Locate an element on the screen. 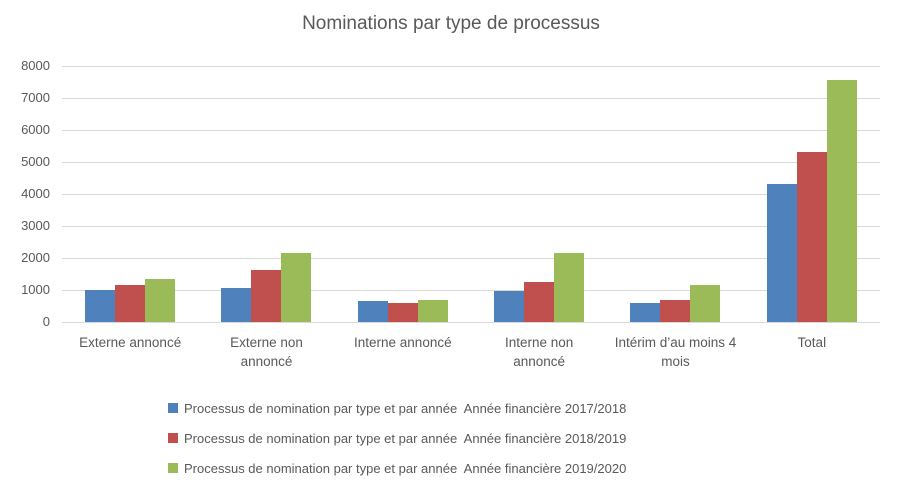  category-label-text: Total is located at coordinates (812, 342).